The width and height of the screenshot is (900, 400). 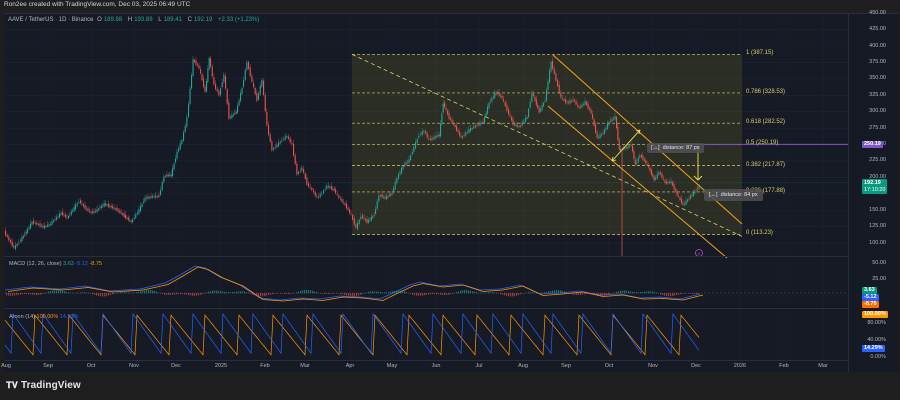 What do you see at coordinates (426, 360) in the screenshot?
I see `pane-divider-time` at bounding box center [426, 360].